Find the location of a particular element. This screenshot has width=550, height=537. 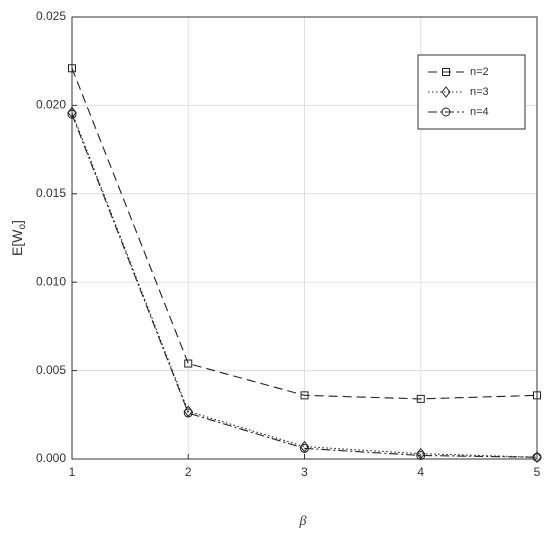

y-label-end: ] is located at coordinates (17, 222).